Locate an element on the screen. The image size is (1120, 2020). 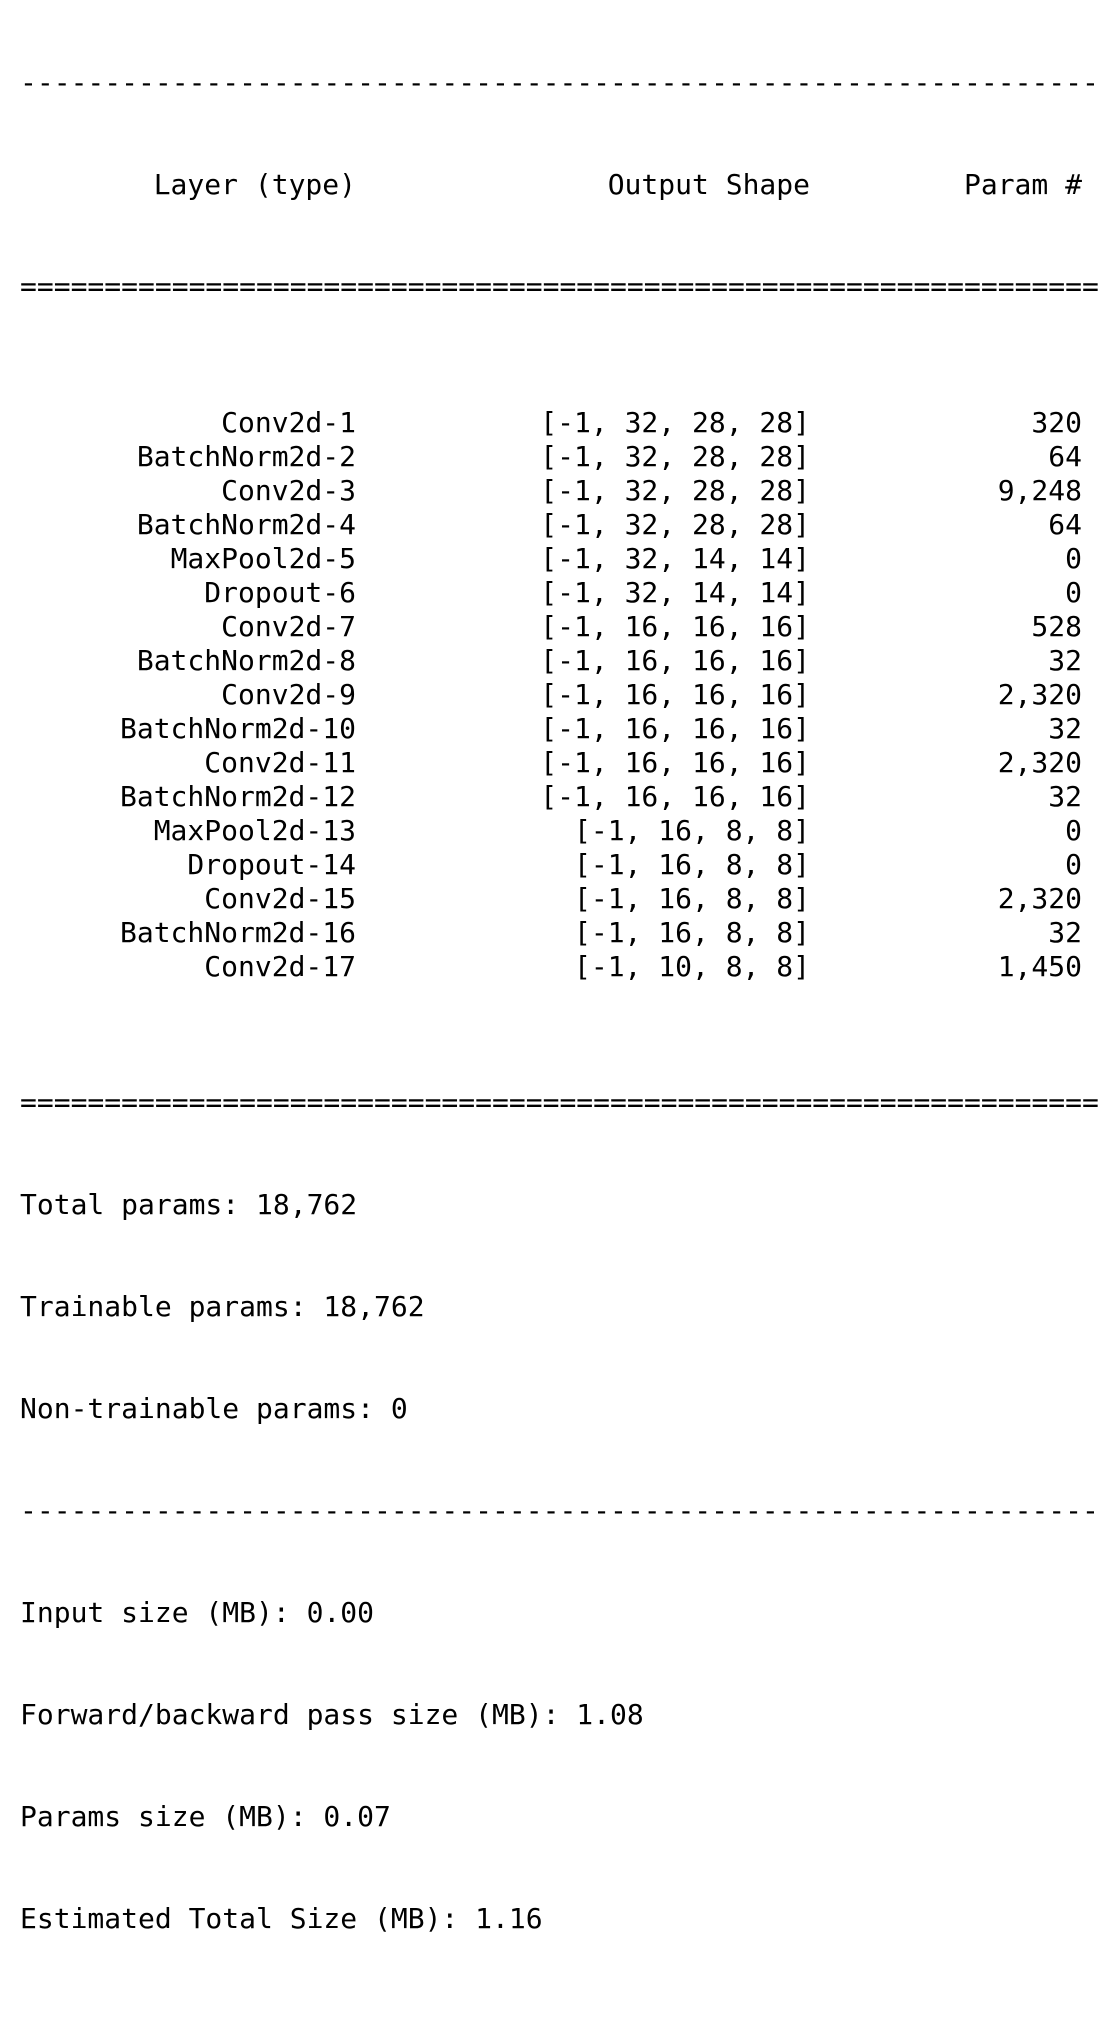
table-row: Dropout-6 [-1, 32, 14, 14] 0 is located at coordinates (559, 593).